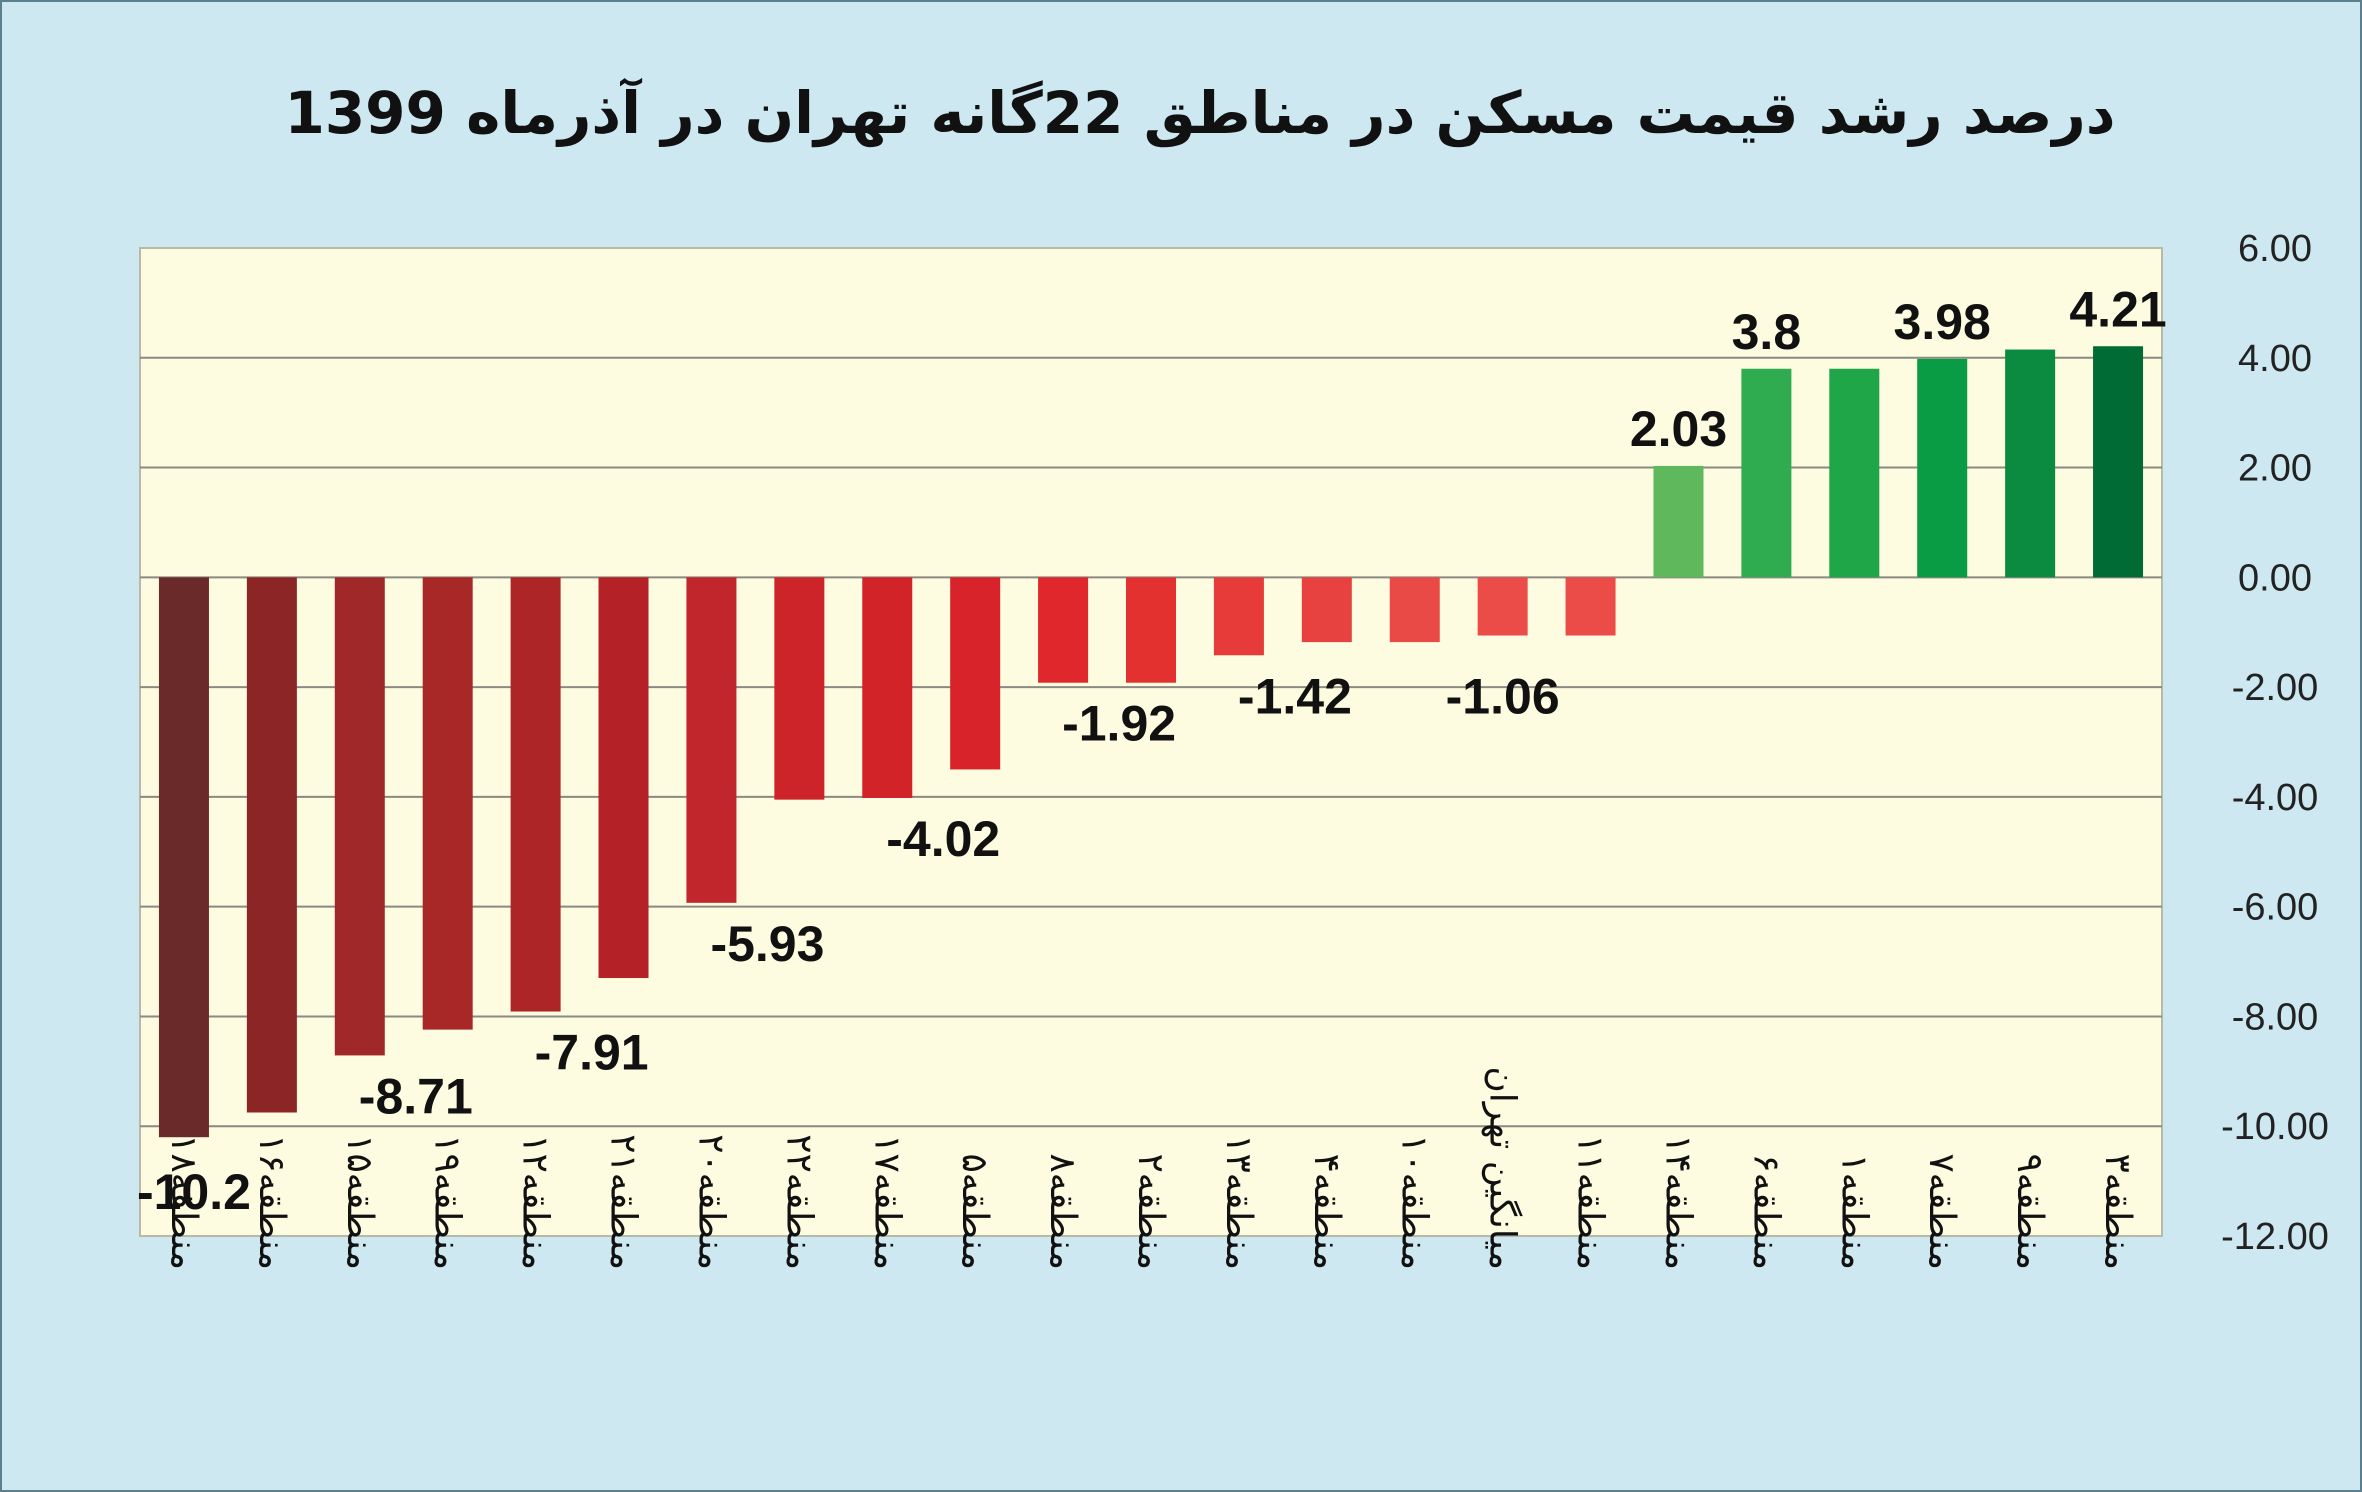 This screenshot has width=2362, height=1492. What do you see at coordinates (1150, 1211) in the screenshot?
I see `x-category-label: منطقه۲` at bounding box center [1150, 1211].